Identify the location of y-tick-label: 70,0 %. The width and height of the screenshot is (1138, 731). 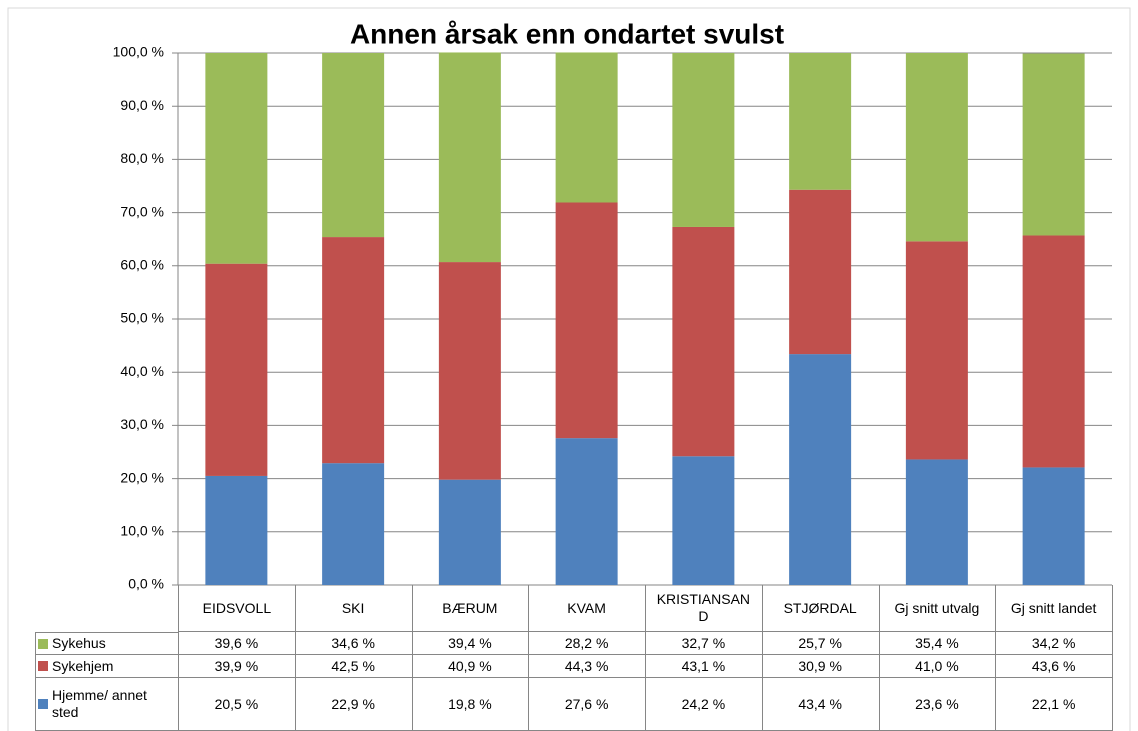
(142, 211).